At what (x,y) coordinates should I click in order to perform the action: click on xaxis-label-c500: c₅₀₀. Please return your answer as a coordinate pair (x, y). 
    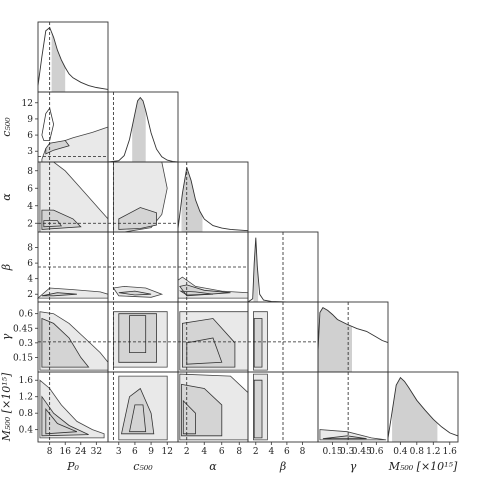
    Looking at the image, I should click on (143, 466).